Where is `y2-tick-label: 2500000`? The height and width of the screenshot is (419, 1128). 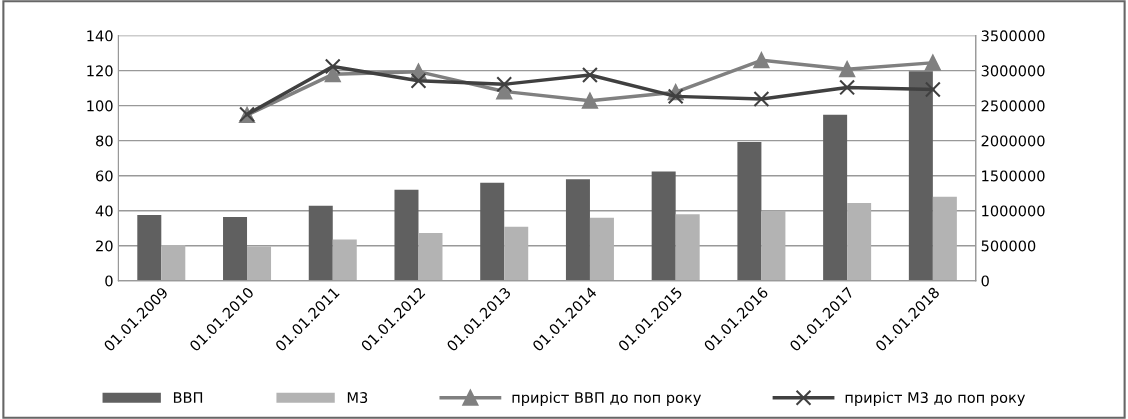
y2-tick-label: 2500000 is located at coordinates (1013, 106).